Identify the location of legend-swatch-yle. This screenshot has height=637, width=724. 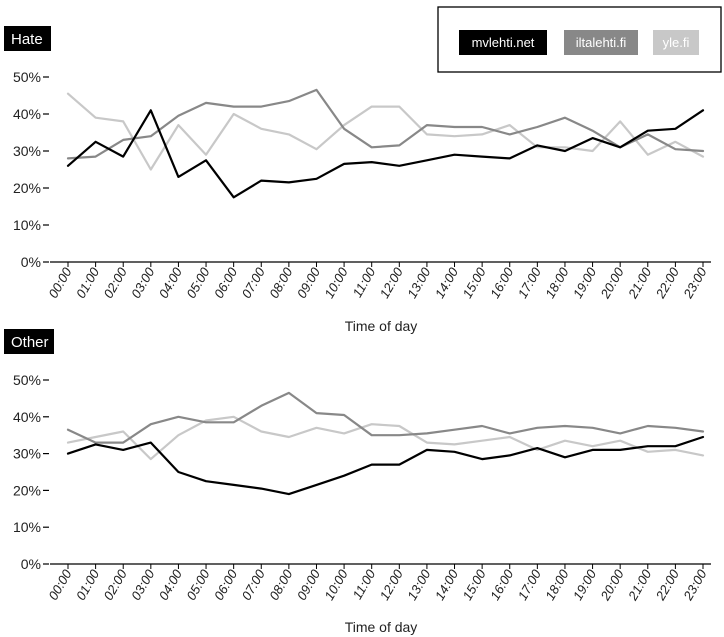
(676, 42).